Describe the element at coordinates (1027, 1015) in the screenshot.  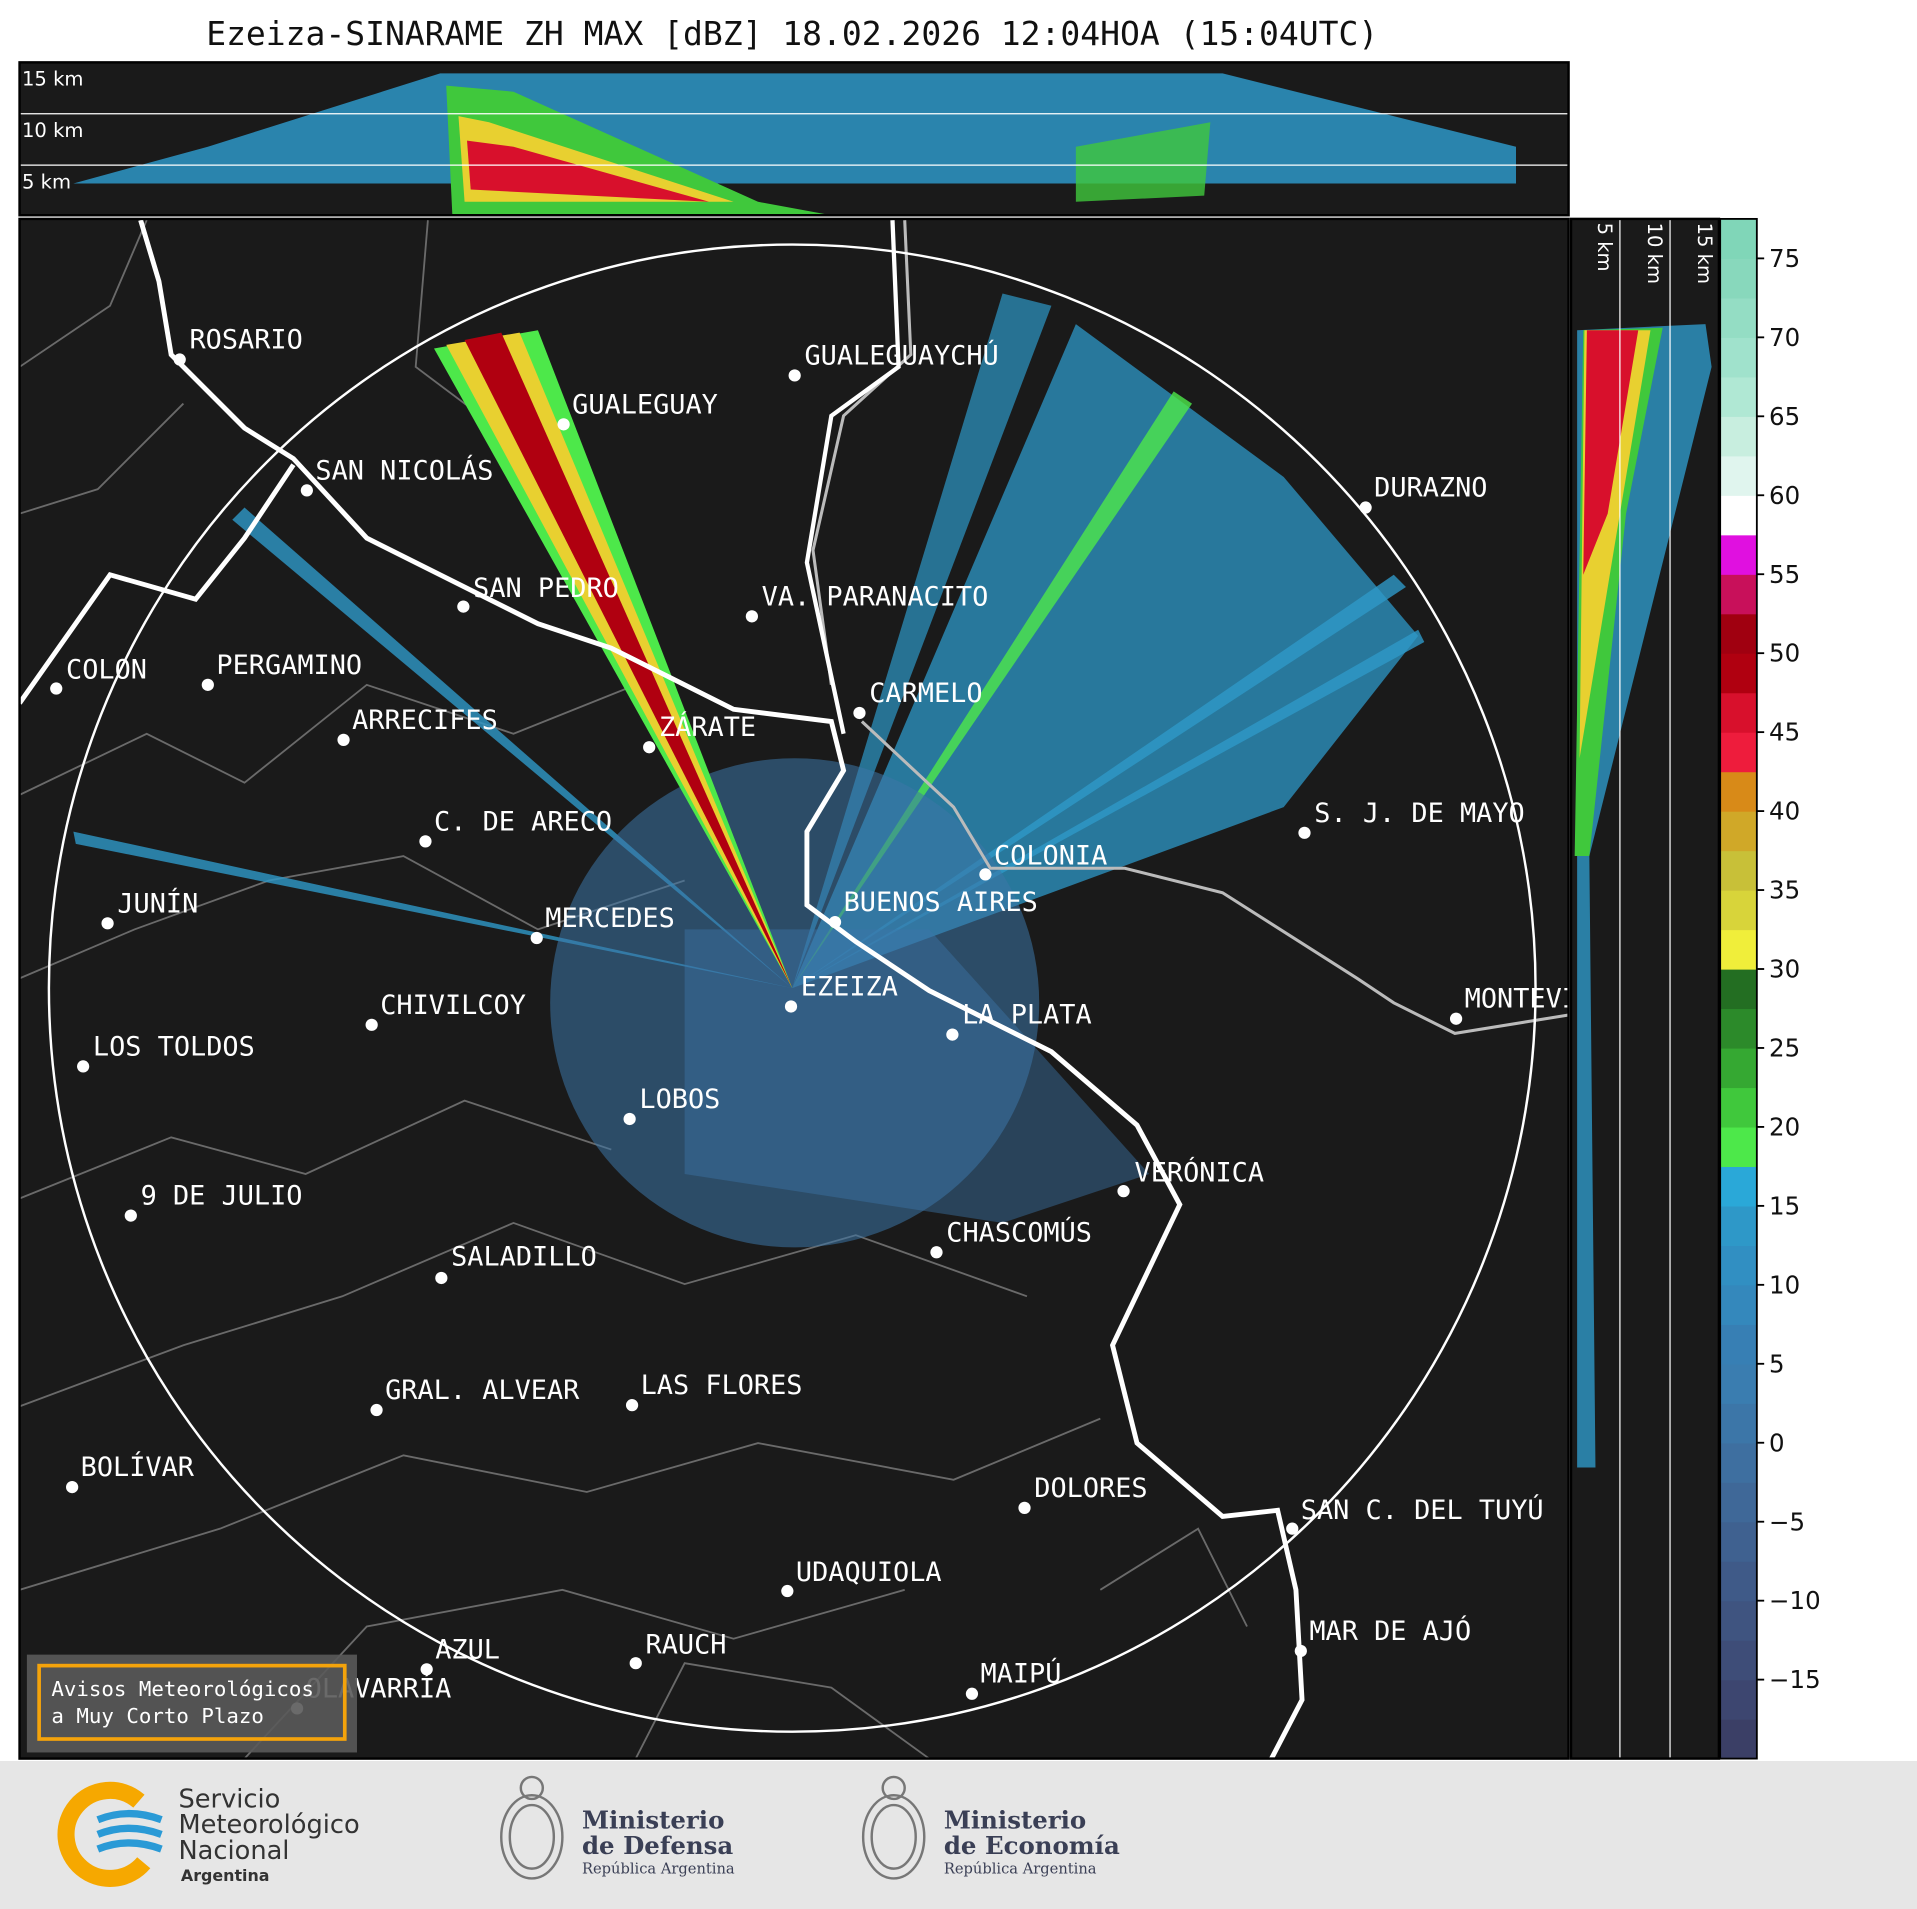
I see `city-label: LA PLATA` at that location.